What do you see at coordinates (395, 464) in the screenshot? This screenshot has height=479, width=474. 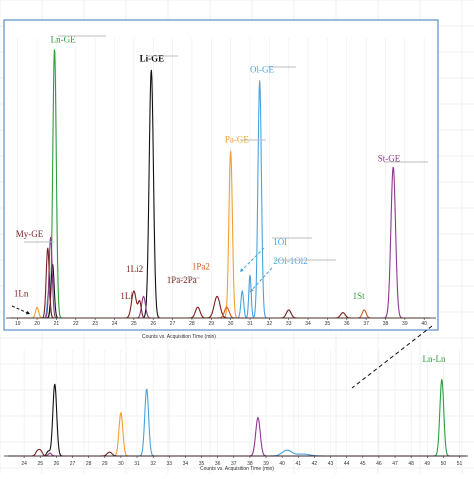 I see `x-tick-label: 47` at bounding box center [395, 464].